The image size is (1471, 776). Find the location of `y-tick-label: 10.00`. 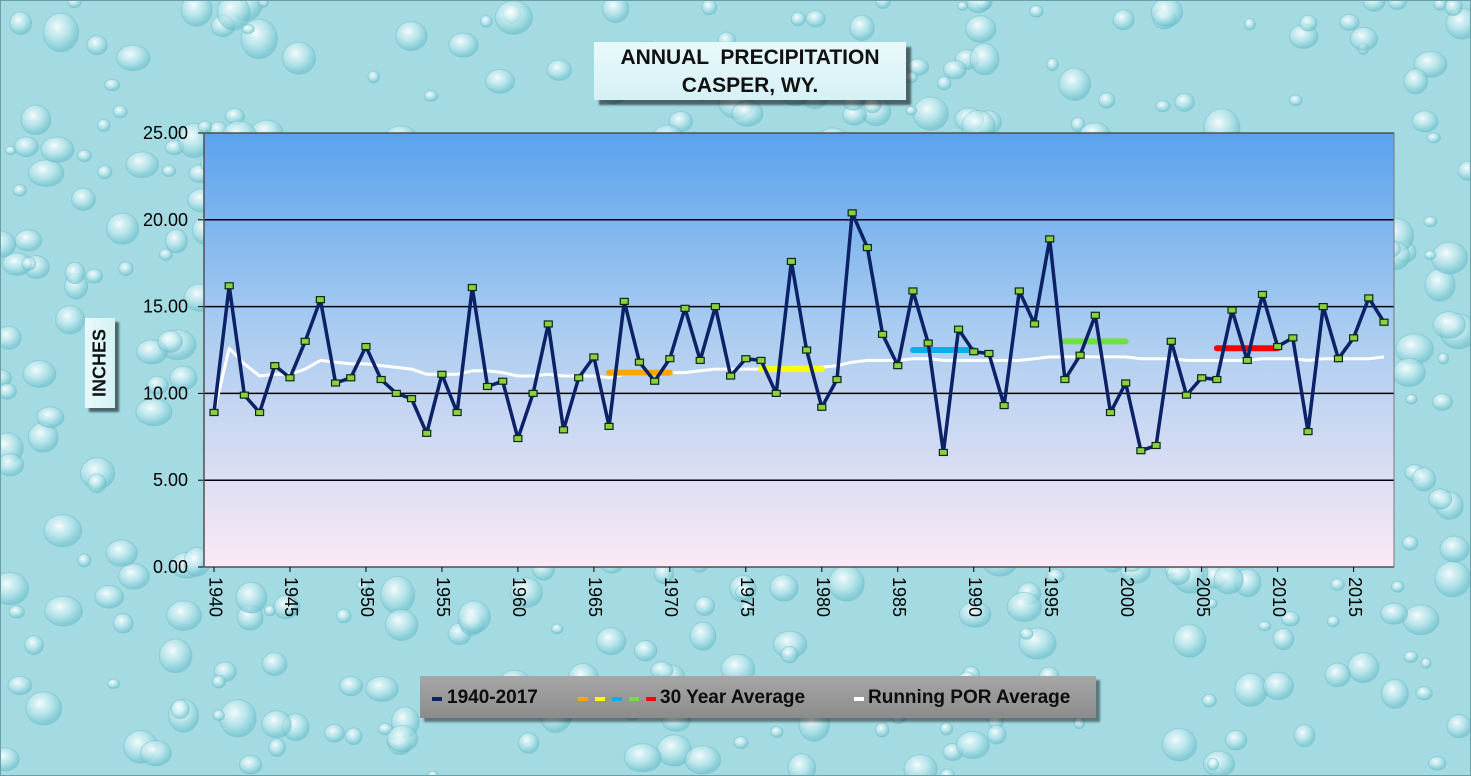

y-tick-label: 10.00 is located at coordinates (165, 393).